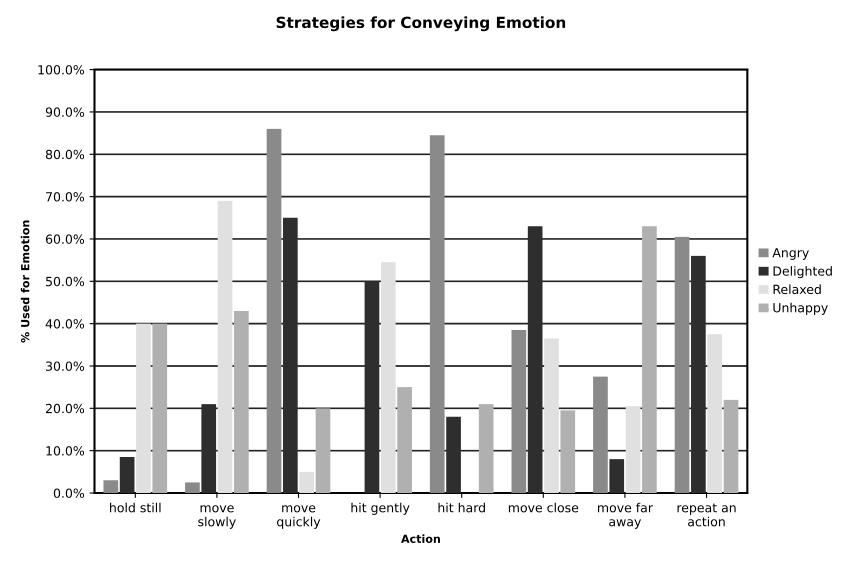 This screenshot has height=580, width=859. Describe the element at coordinates (65, 281) in the screenshot. I see `y-tick-label: 50.0%` at that location.